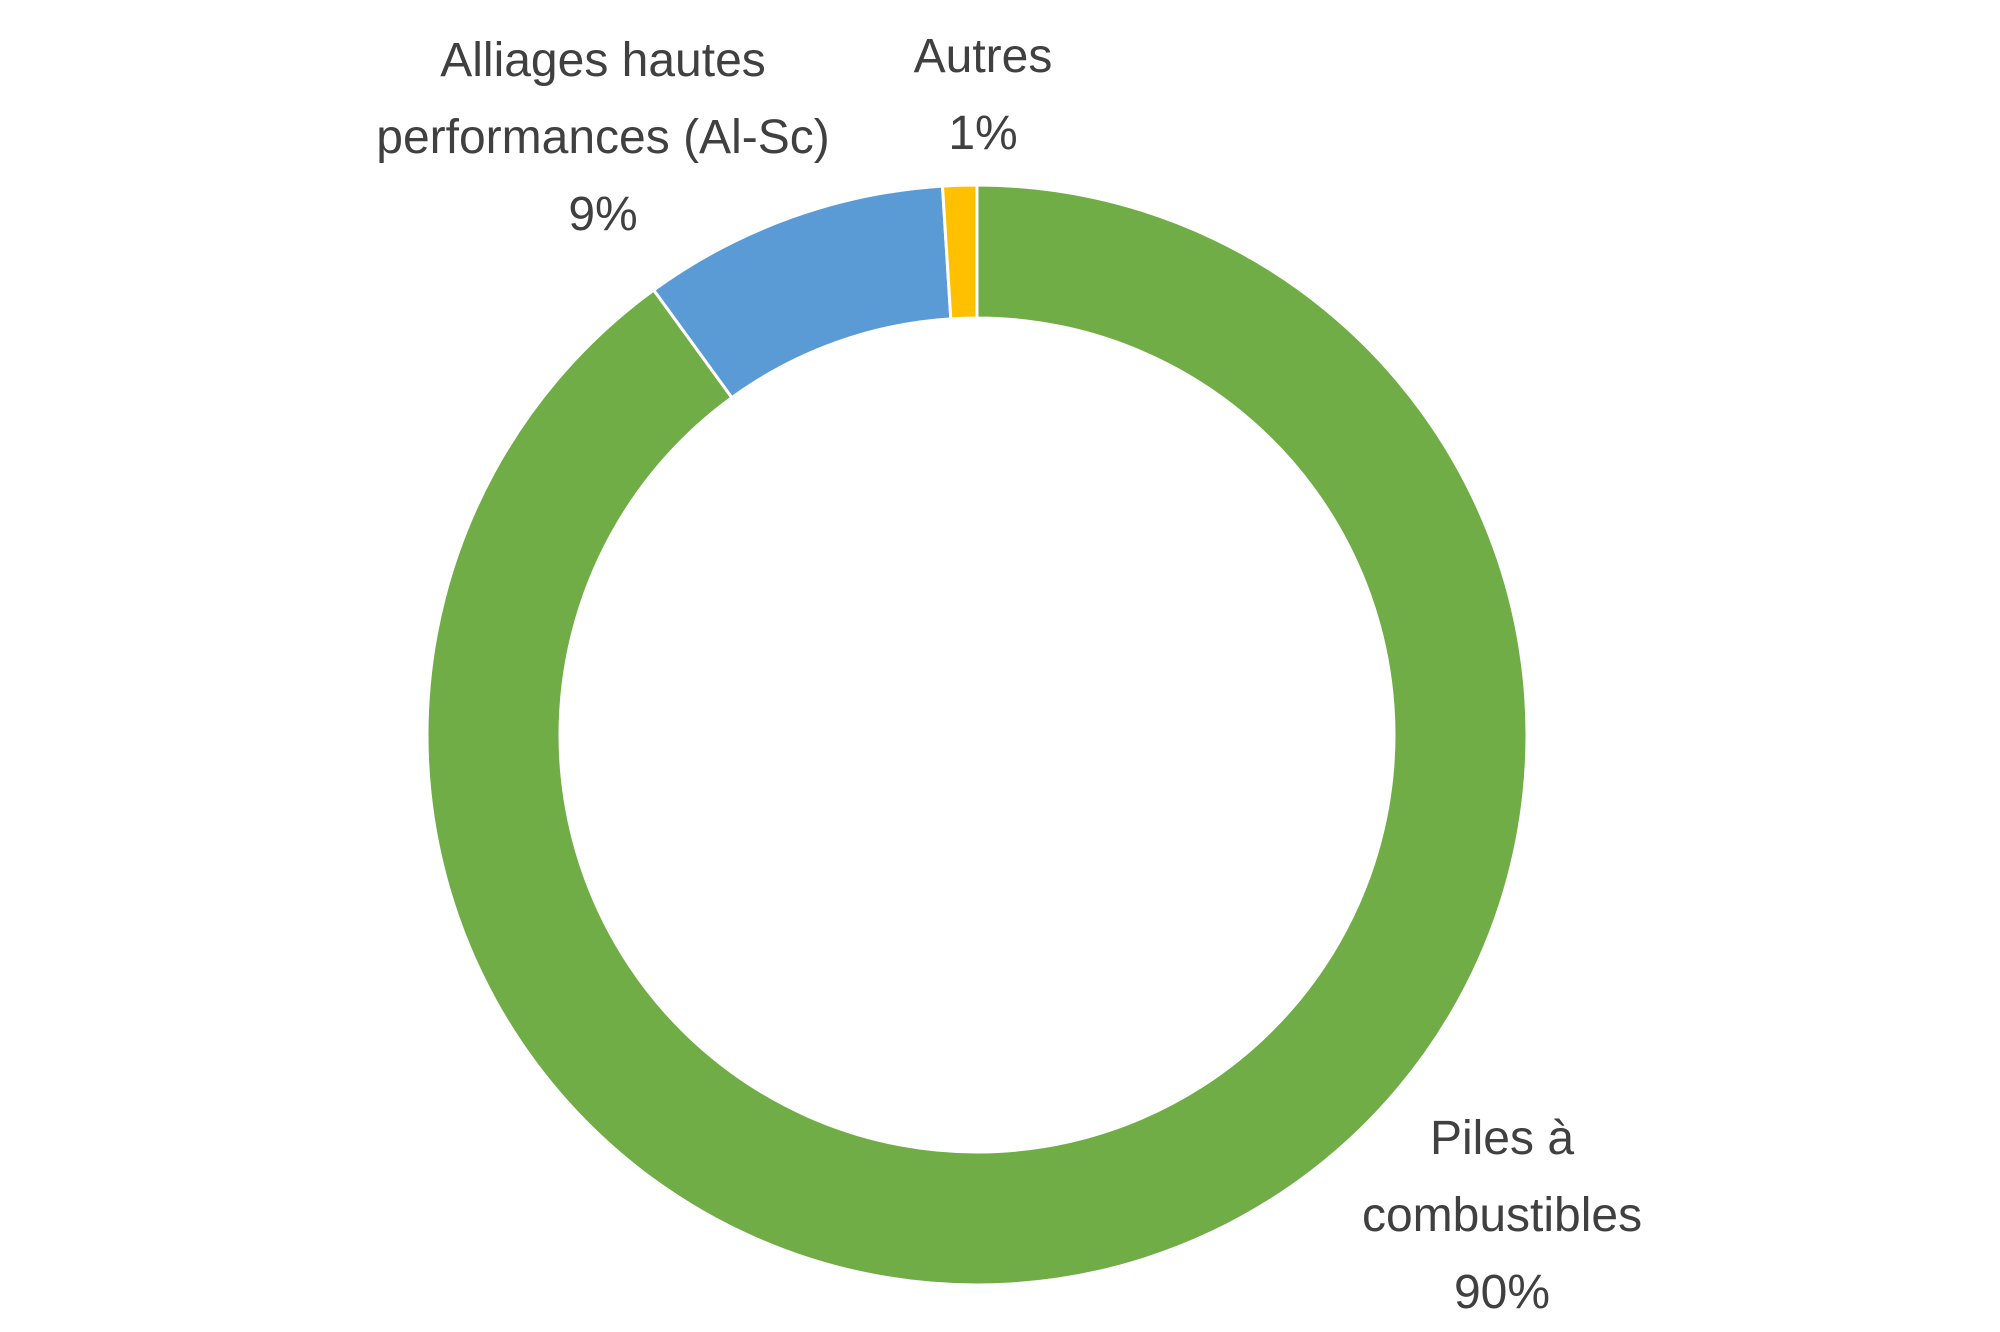 This screenshot has height=1332, width=2000. Describe the element at coordinates (983, 133) in the screenshot. I see `value-label: 1%` at that location.